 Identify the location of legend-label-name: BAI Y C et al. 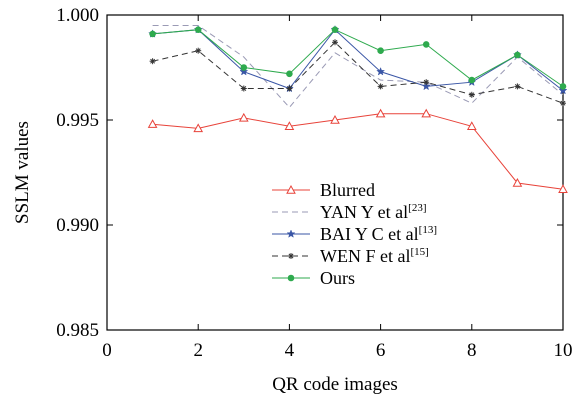
(369, 234).